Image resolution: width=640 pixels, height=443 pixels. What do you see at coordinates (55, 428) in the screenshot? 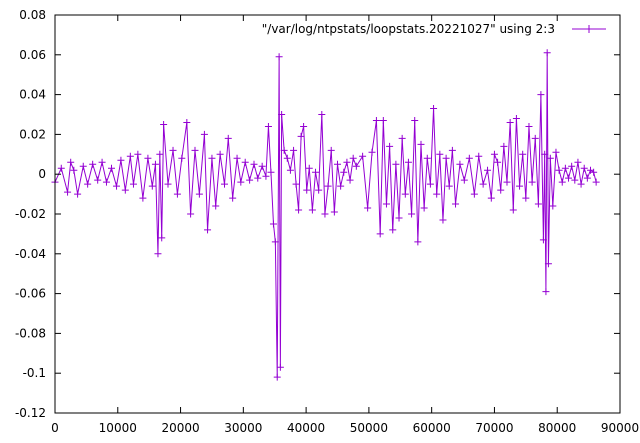
I see `x-tick-label: 0` at bounding box center [55, 428].